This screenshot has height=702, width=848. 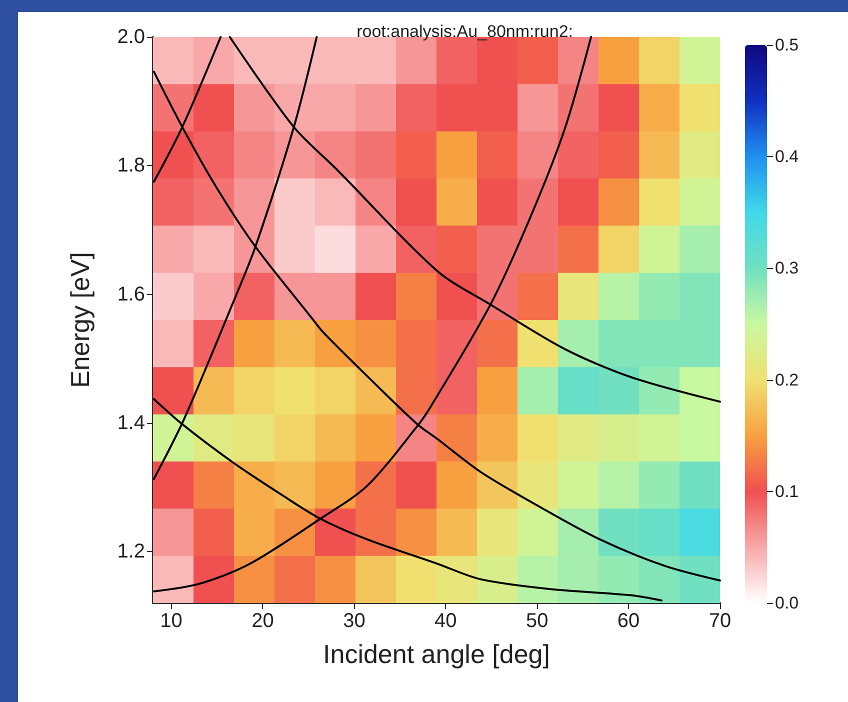 I want to click on color-bar-label: 0.5, so click(x=787, y=45).